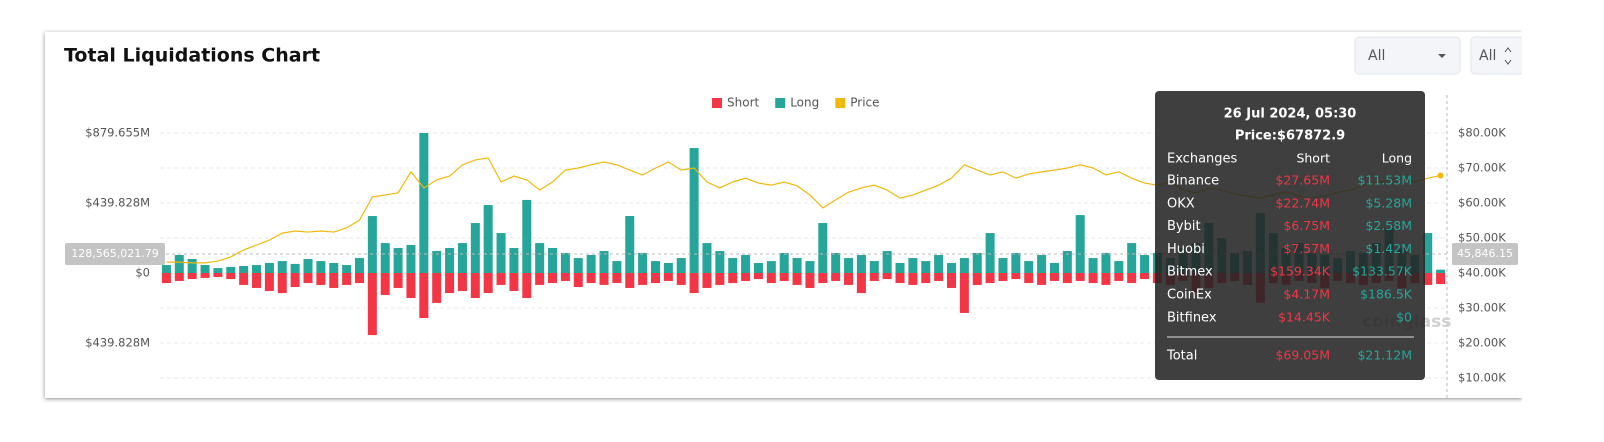  What do you see at coordinates (1482, 133) in the screenshot?
I see `y2-tick-label: $80.00K` at bounding box center [1482, 133].